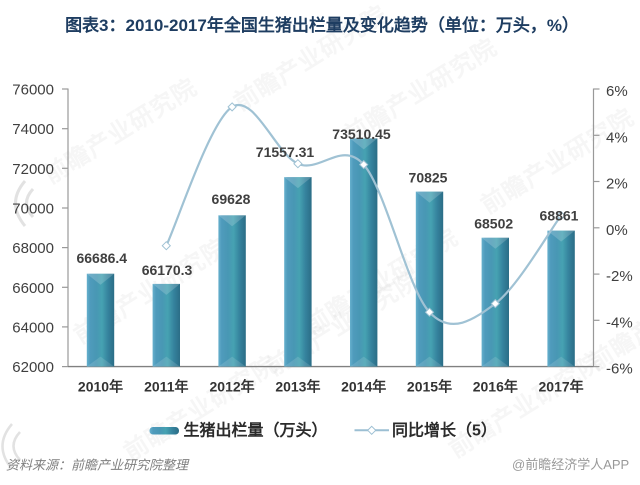  Describe the element at coordinates (493, 224) in the screenshot. I see `svg-text: 68502` at that location.